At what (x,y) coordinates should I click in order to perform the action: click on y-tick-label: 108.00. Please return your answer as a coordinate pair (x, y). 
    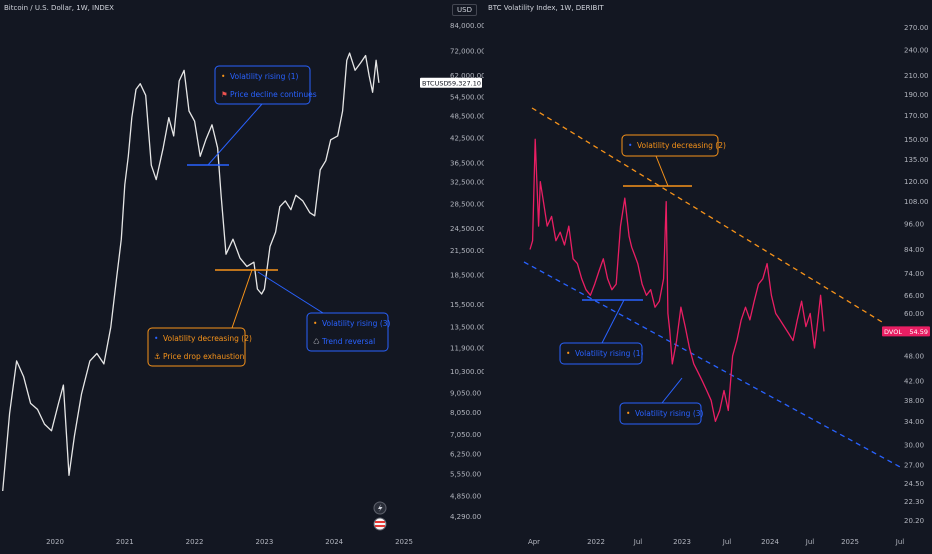
    Looking at the image, I should click on (916, 202).